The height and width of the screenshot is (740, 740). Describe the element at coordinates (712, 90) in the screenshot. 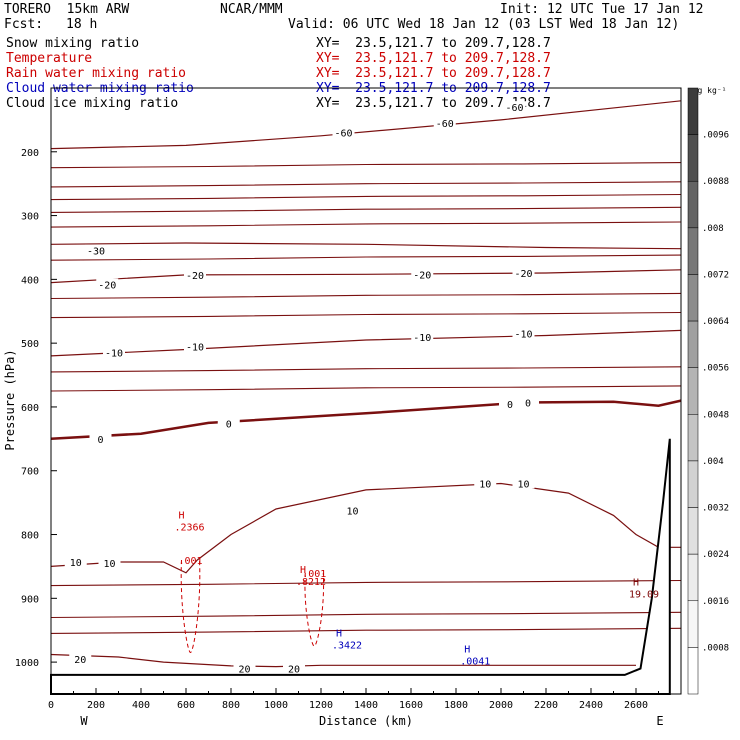

I see `colorbar-unit: g kg⁻¹` at that location.